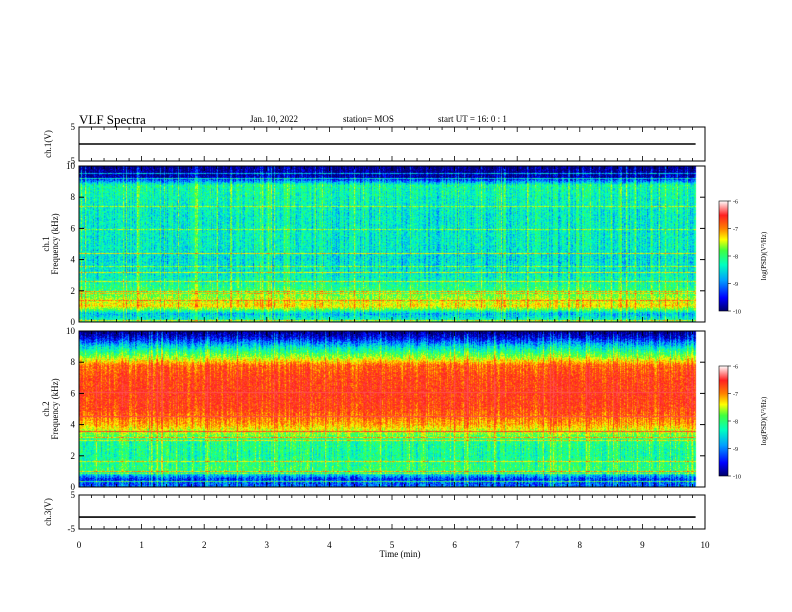 This screenshot has width=792, height=612. Describe the element at coordinates (743, 423) in the screenshot. I see `ch2-colorbar: -6 -7 -8 -9 -10 log(PSD)(V²/Hz)` at that location.